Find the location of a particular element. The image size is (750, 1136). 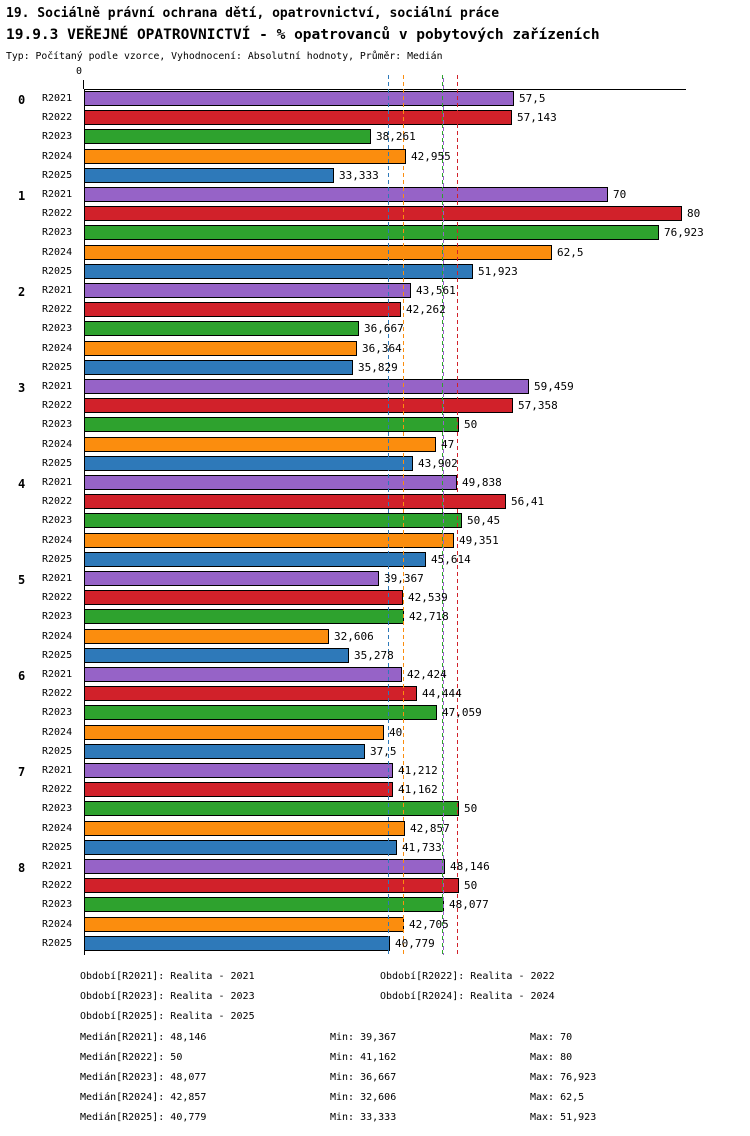

bar-row: R2022 42,262 is located at coordinates (375, 311).